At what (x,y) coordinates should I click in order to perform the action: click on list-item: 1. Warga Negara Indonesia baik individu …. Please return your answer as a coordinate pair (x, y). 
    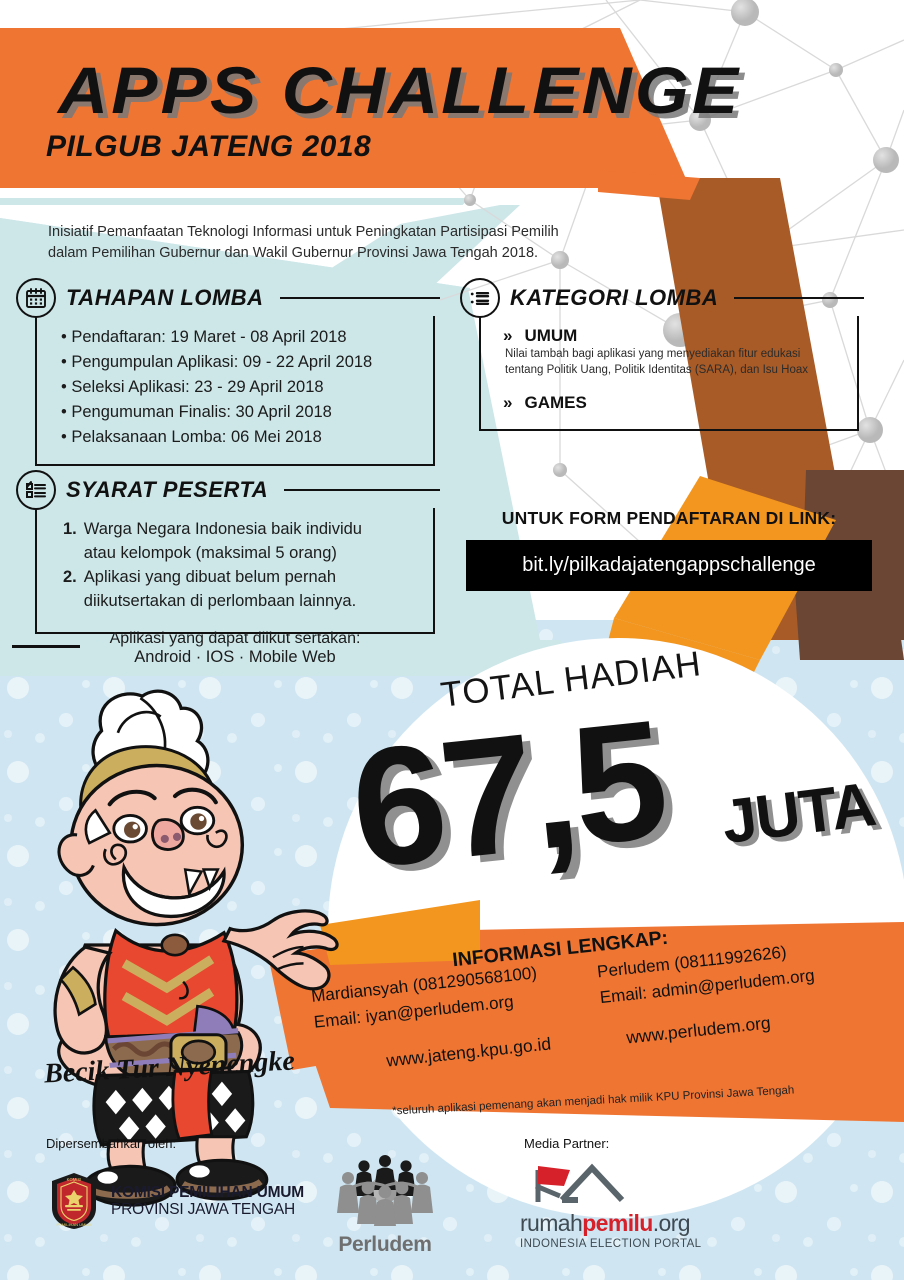
    Looking at the image, I should click on (243, 542).